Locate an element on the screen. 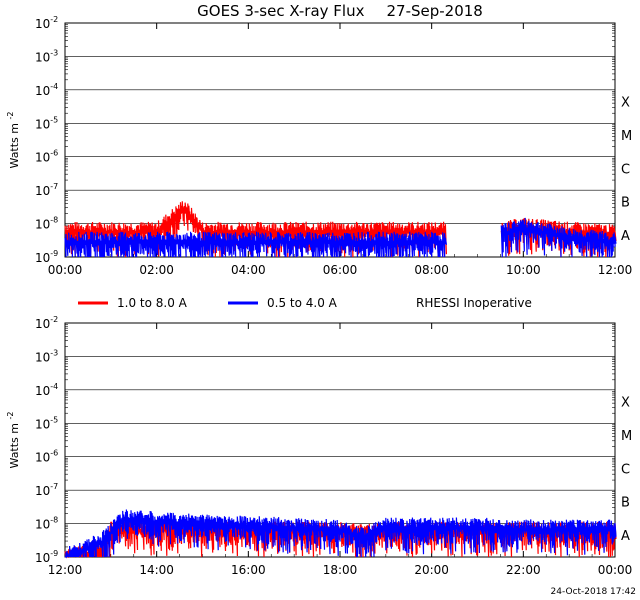 The width and height of the screenshot is (640, 600). x-tick-label: 06:00 is located at coordinates (340, 270).